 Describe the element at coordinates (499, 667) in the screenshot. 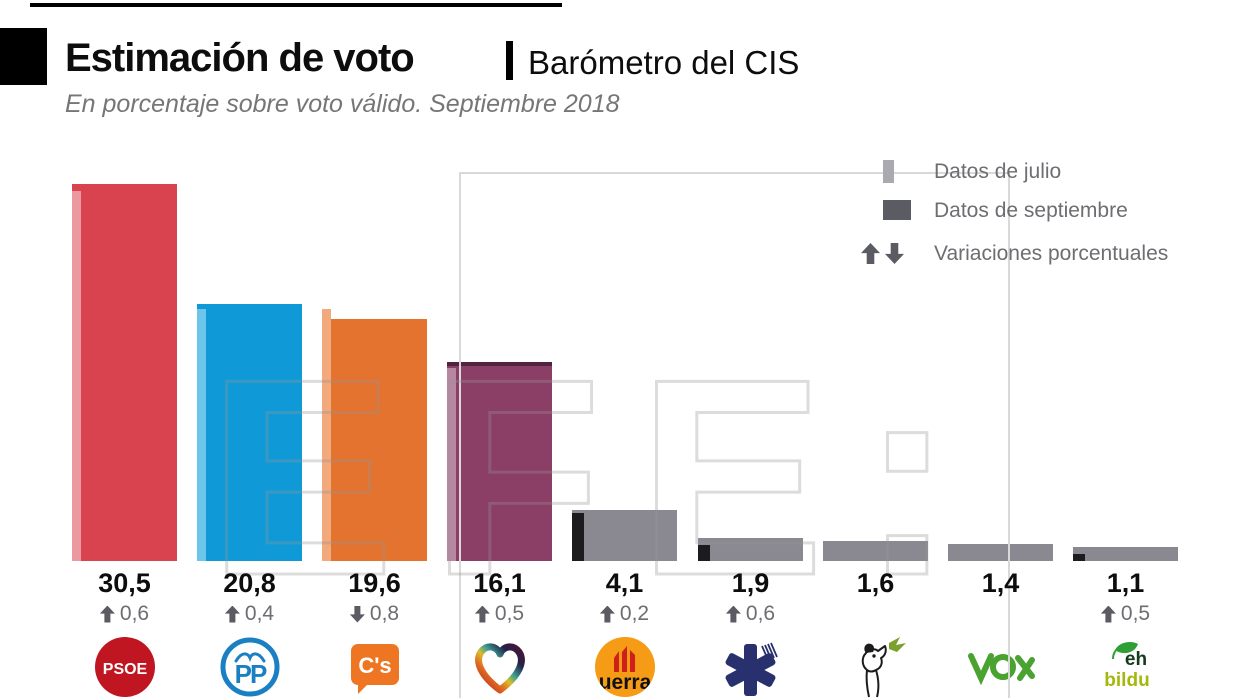

I see `up-logo` at that location.